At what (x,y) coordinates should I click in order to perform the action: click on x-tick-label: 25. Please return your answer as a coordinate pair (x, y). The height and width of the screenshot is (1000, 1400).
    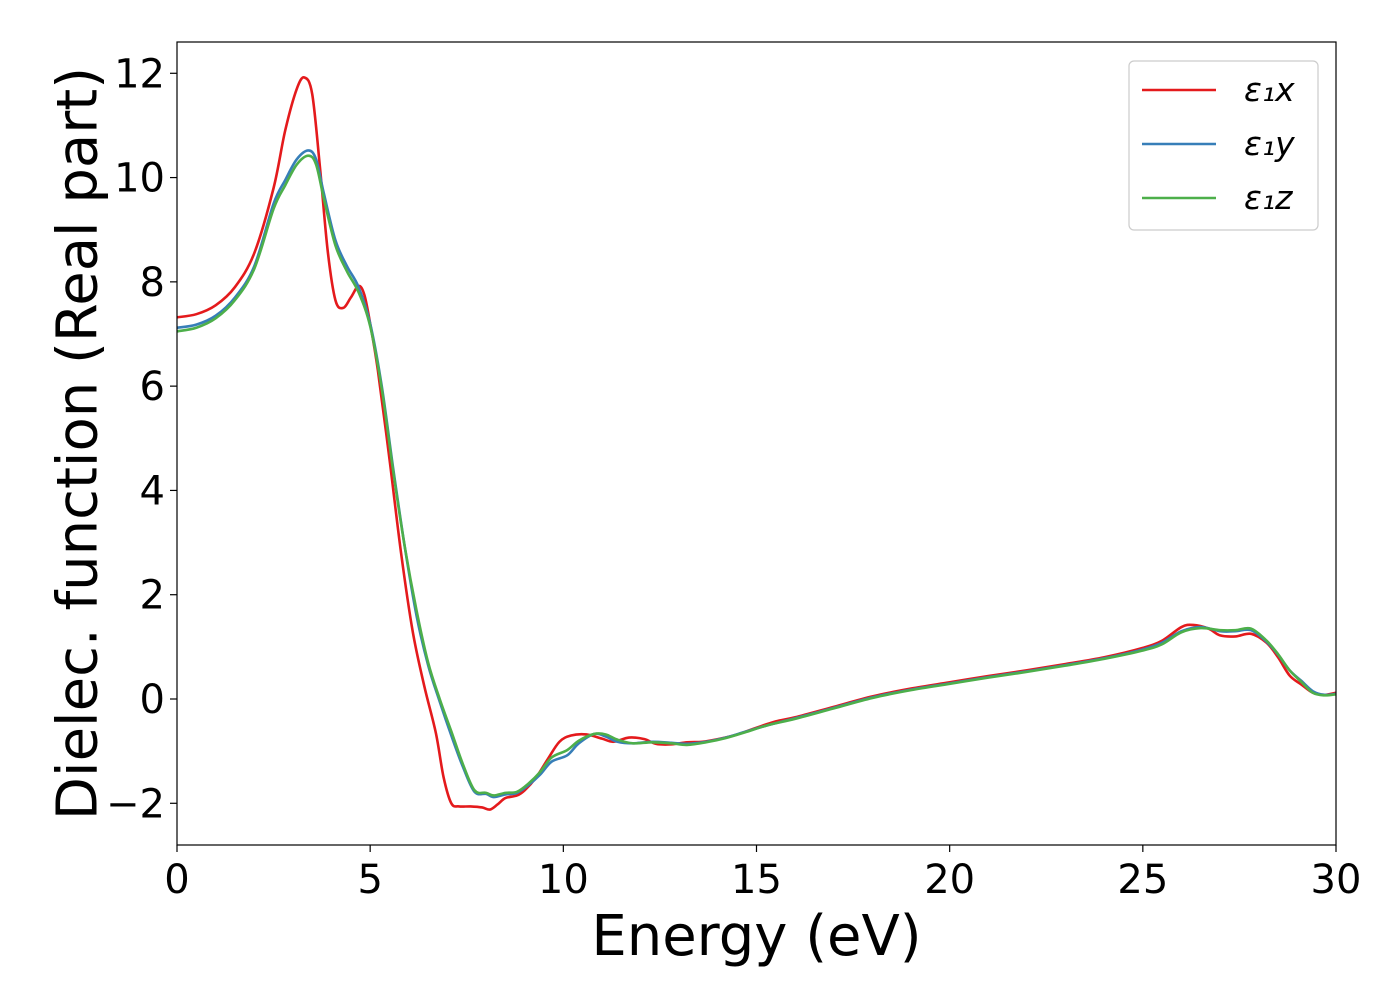
    Looking at the image, I should click on (1142, 880).